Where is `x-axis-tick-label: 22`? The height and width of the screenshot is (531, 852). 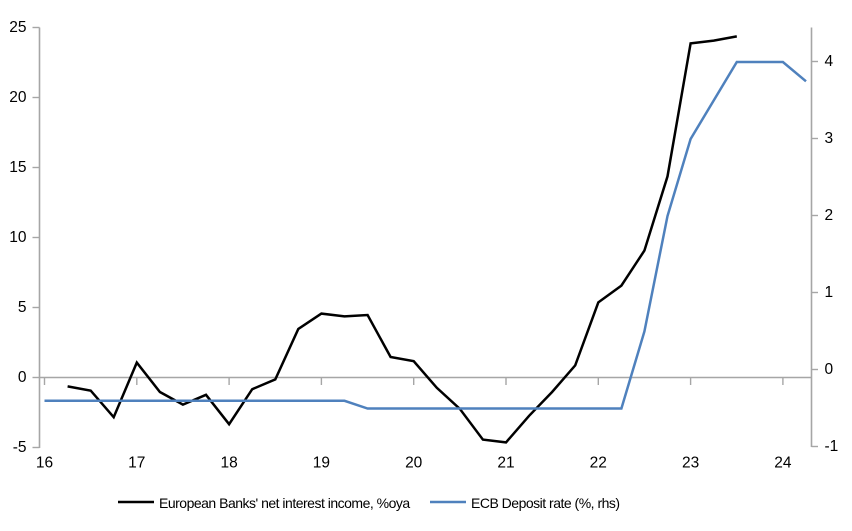 x-axis-tick-label: 22 is located at coordinates (598, 463).